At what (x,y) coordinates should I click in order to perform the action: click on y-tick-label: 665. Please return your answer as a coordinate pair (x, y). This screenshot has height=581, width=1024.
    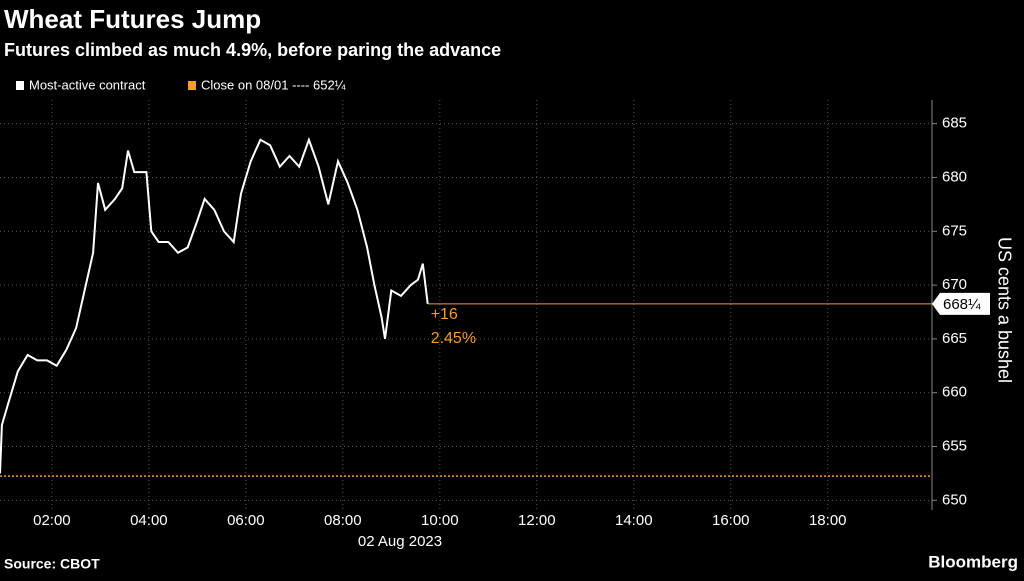
    Looking at the image, I should click on (954, 338).